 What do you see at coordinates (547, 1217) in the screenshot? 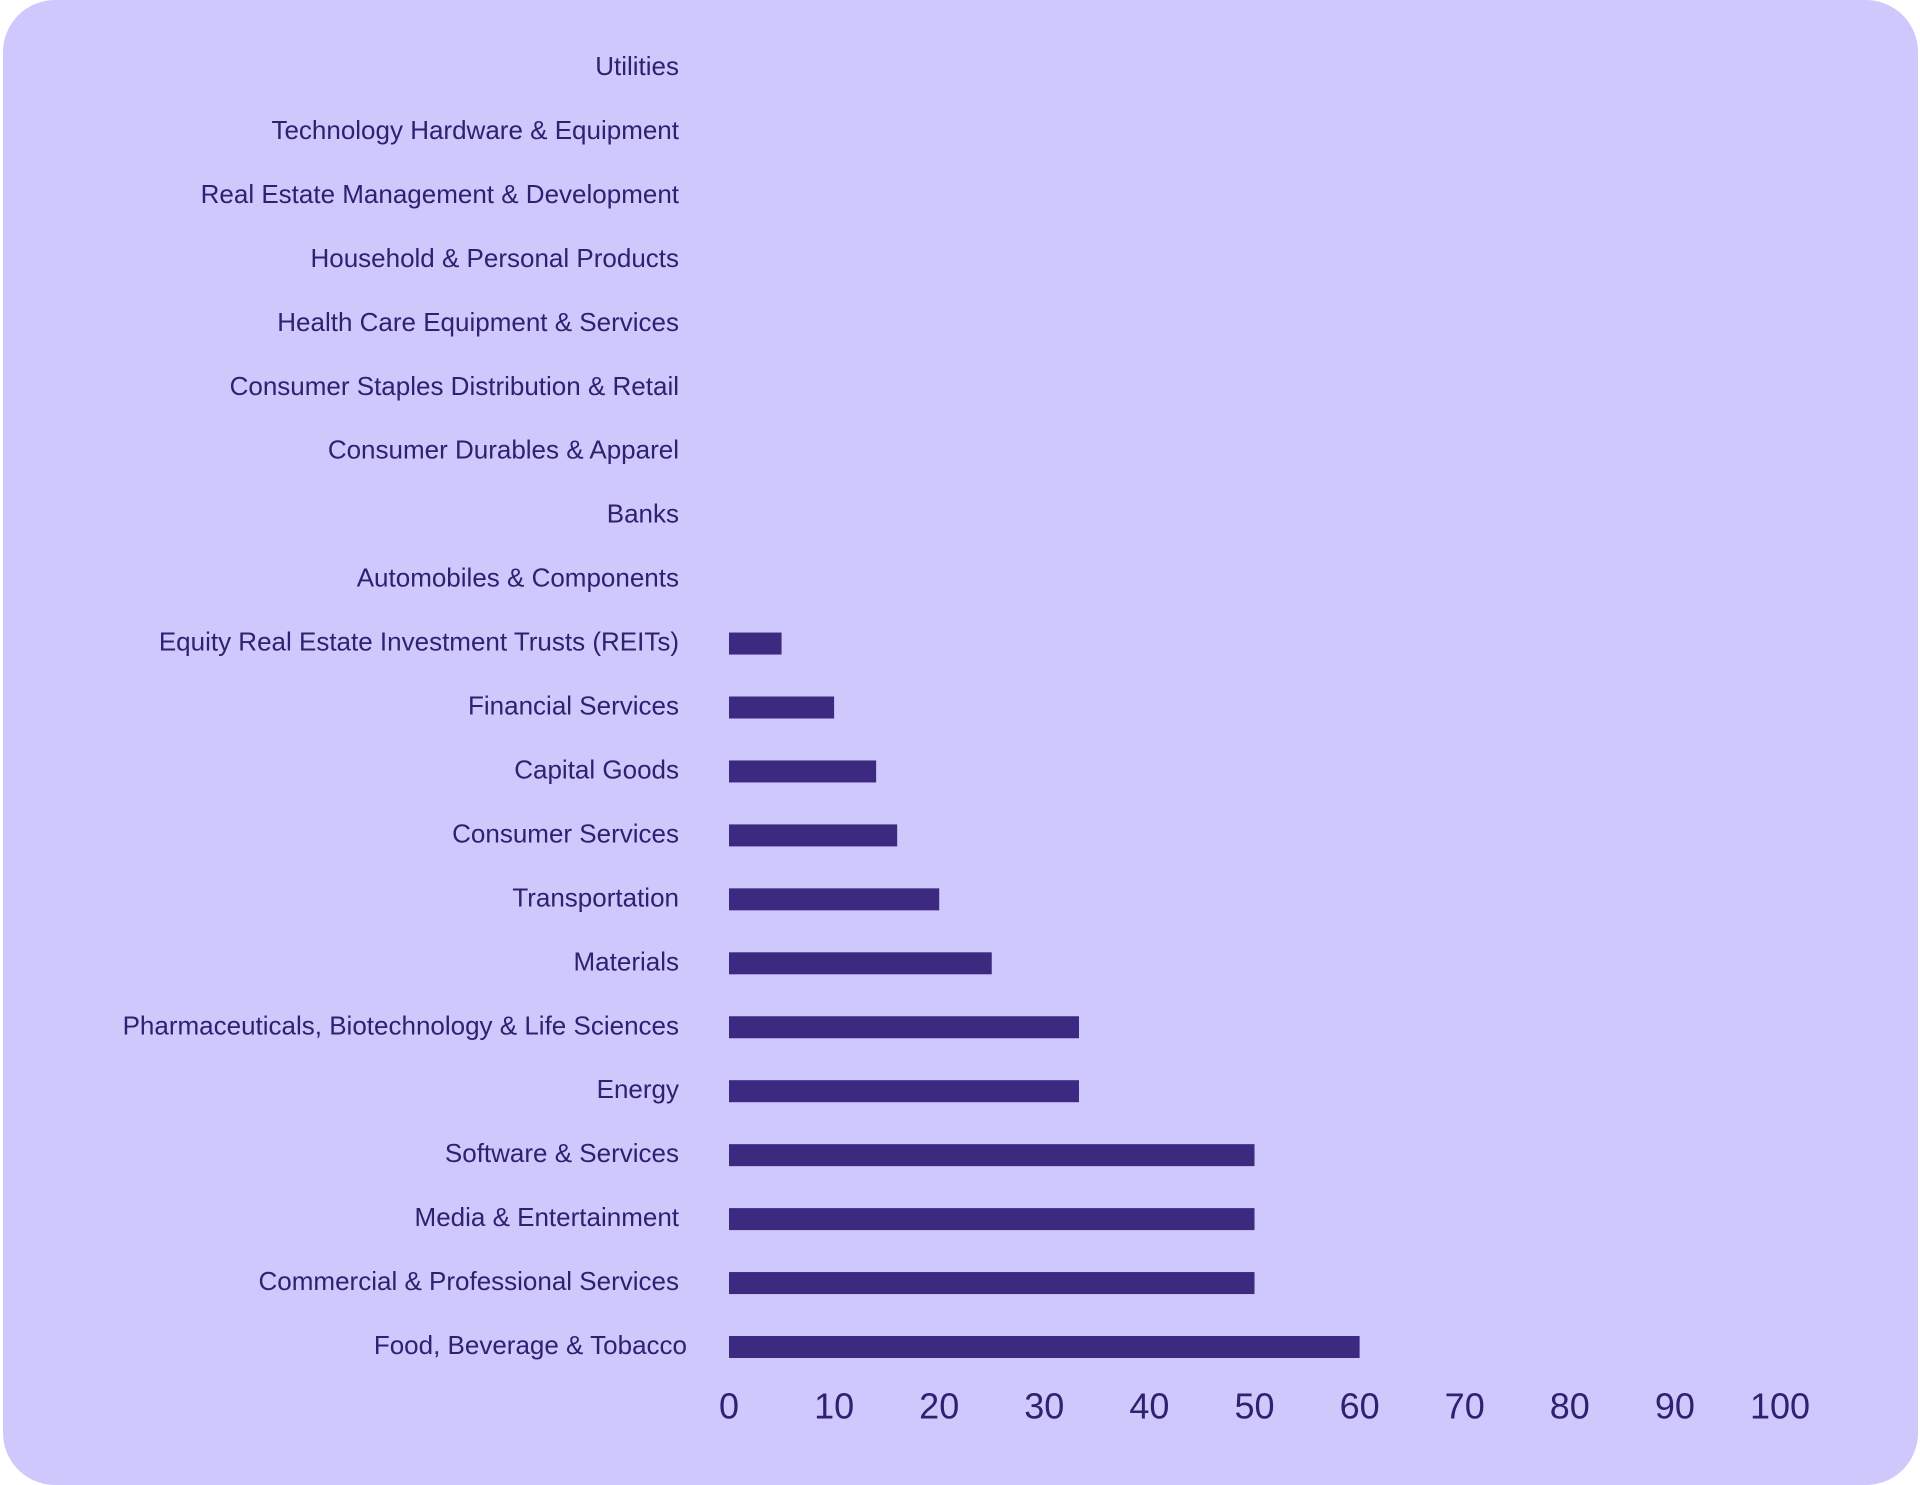
I see `category-label: Media & Entertainment` at bounding box center [547, 1217].